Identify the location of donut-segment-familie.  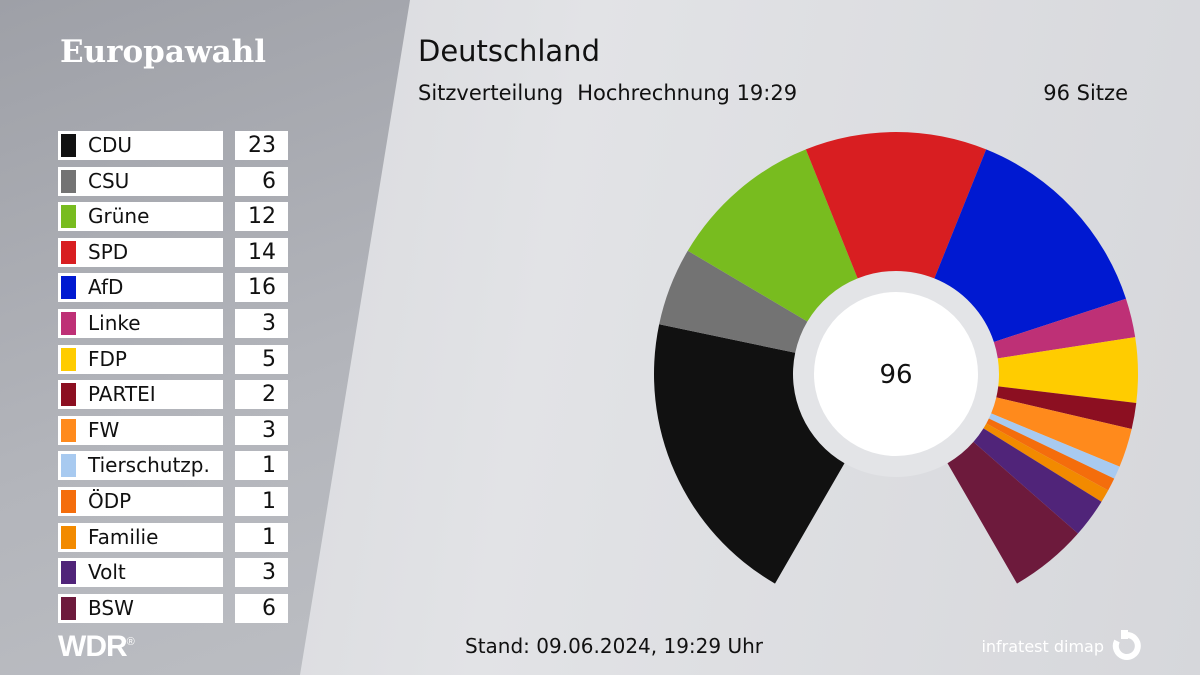
(1046, 462).